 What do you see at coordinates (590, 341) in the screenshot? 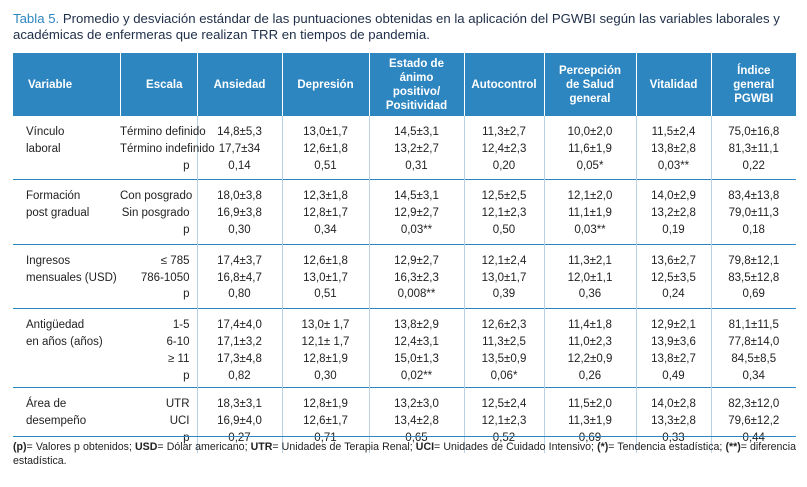
I see `mean-sd-value: 11,0±2,3` at bounding box center [590, 341].